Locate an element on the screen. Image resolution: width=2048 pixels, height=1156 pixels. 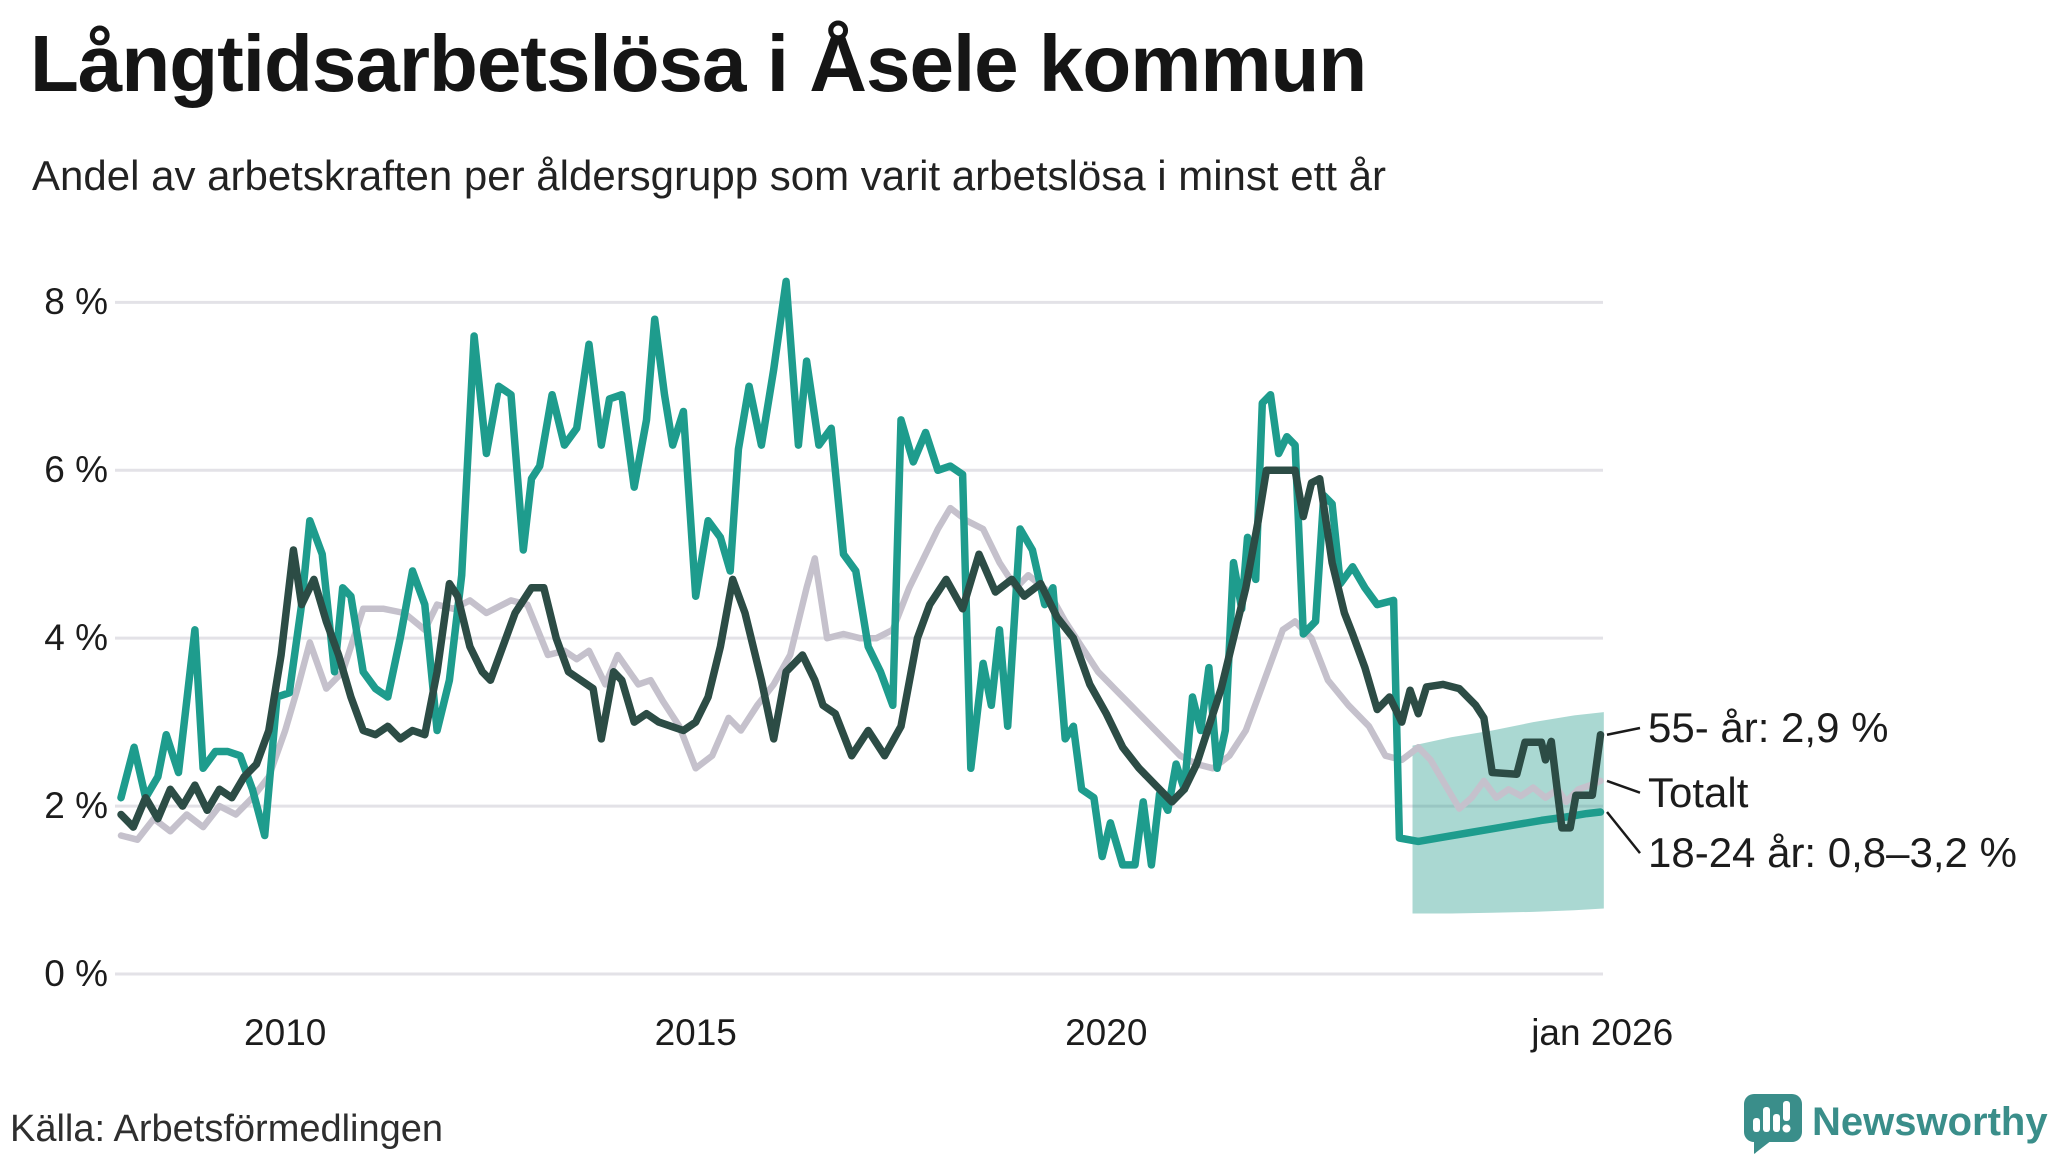
y-tick-label: 8 % is located at coordinates (76, 302).